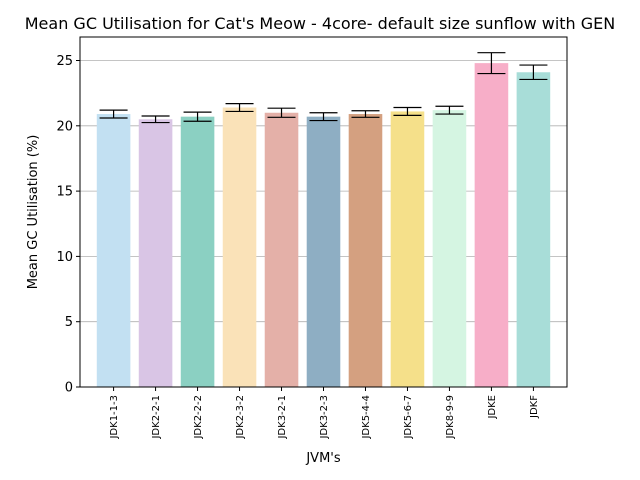 This screenshot has height=480, width=640. Describe the element at coordinates (69, 388) in the screenshot. I see `y-tick-label: 0` at that location.